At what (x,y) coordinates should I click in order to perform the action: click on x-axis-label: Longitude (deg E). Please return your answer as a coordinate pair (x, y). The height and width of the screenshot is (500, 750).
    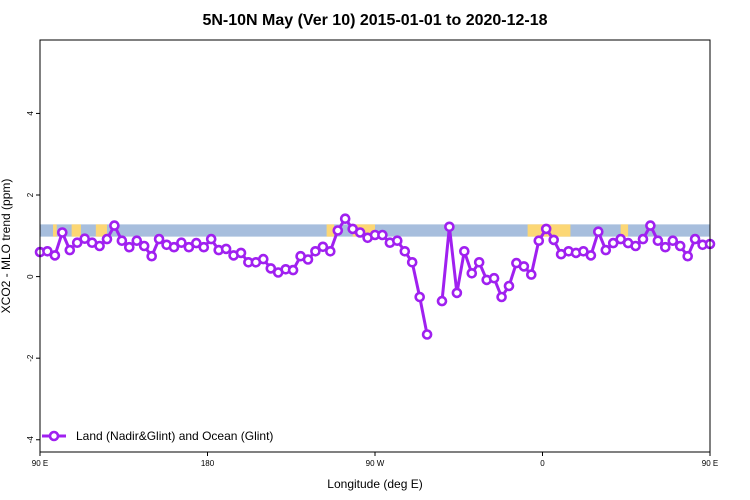
    Looking at the image, I should click on (374, 484).